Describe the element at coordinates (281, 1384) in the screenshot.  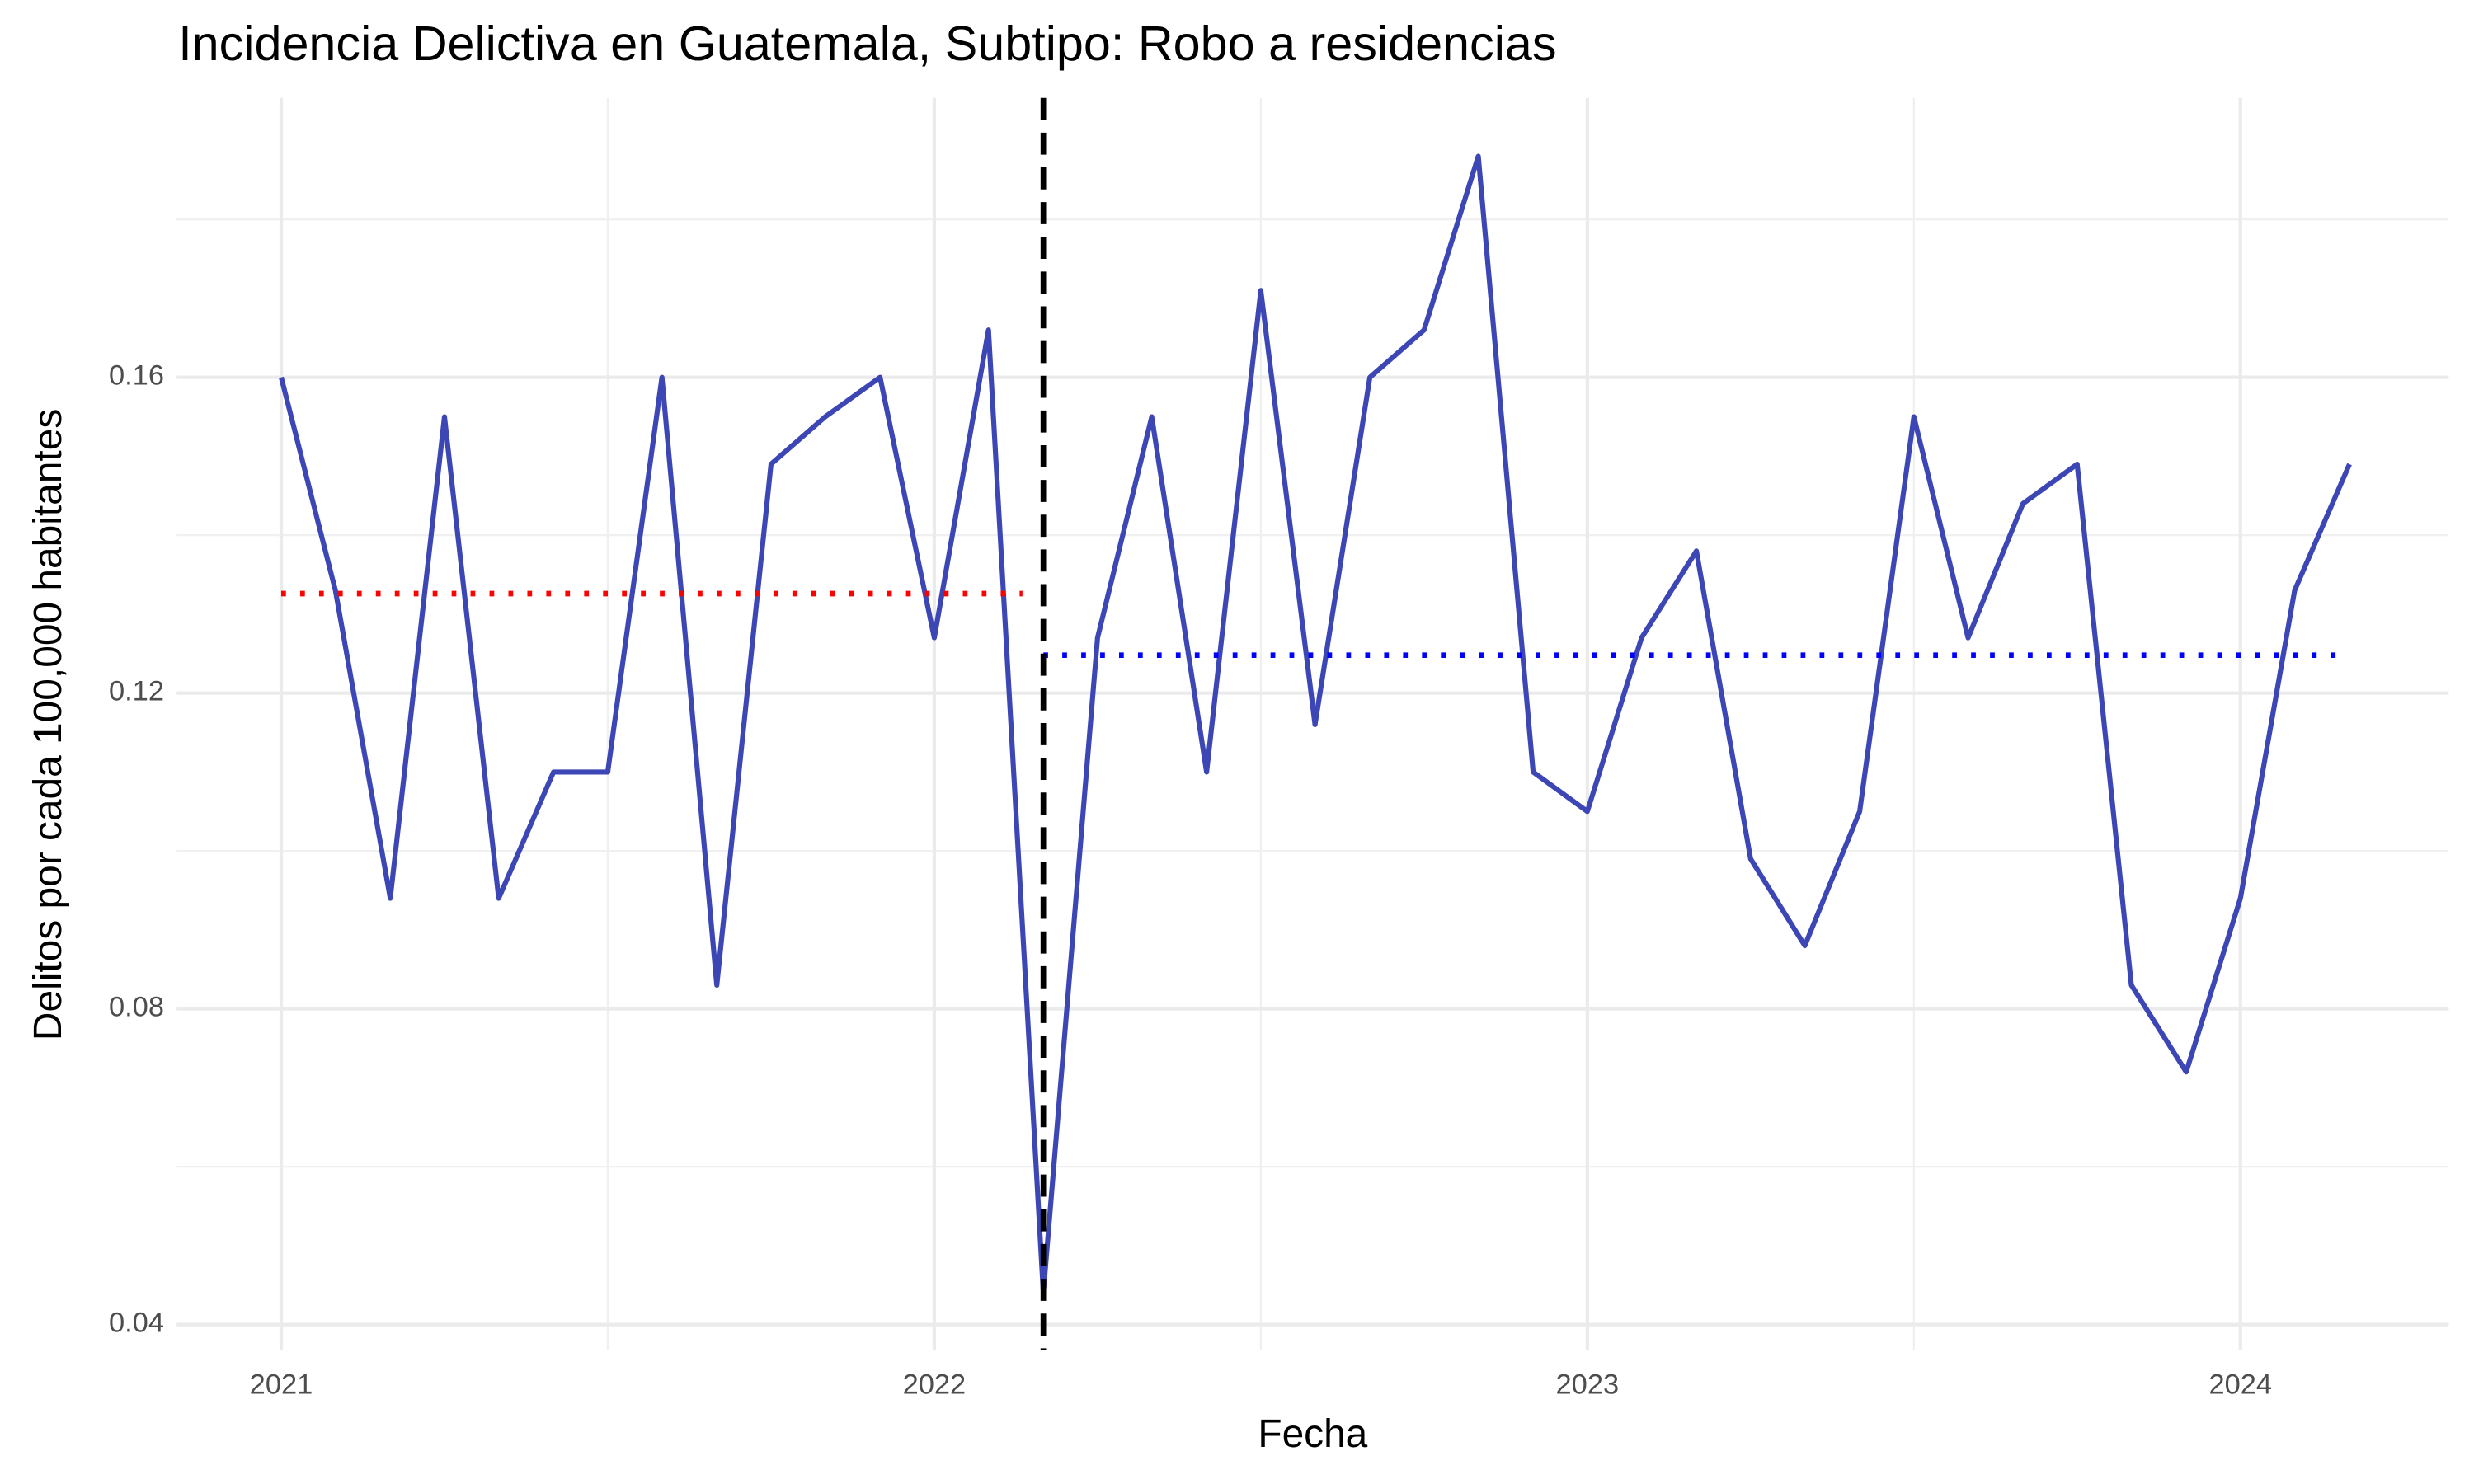
I see `x-tick-label: 2021` at that location.